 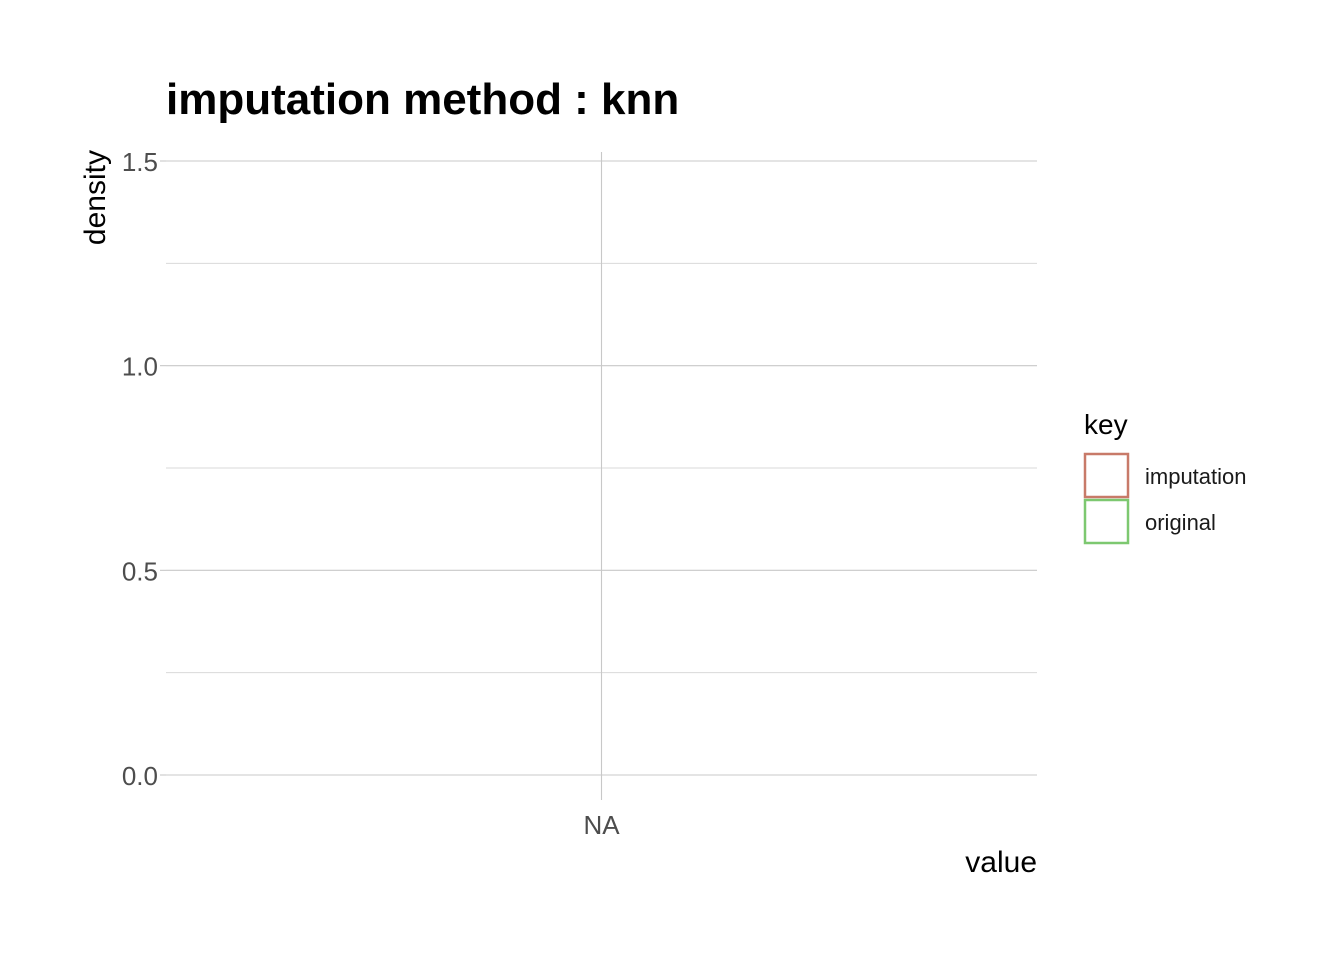 What do you see at coordinates (144, 469) in the screenshot?
I see `y-axis-ticks: 0.0 0.5 1.0 1.5` at bounding box center [144, 469].